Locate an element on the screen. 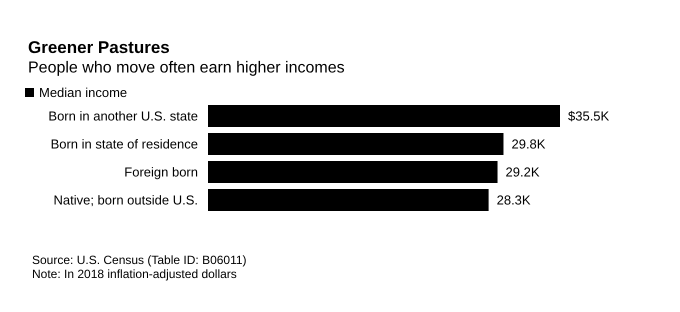 Image resolution: width=680 pixels, height=312 pixels. data-label: 28.3K is located at coordinates (513, 200).